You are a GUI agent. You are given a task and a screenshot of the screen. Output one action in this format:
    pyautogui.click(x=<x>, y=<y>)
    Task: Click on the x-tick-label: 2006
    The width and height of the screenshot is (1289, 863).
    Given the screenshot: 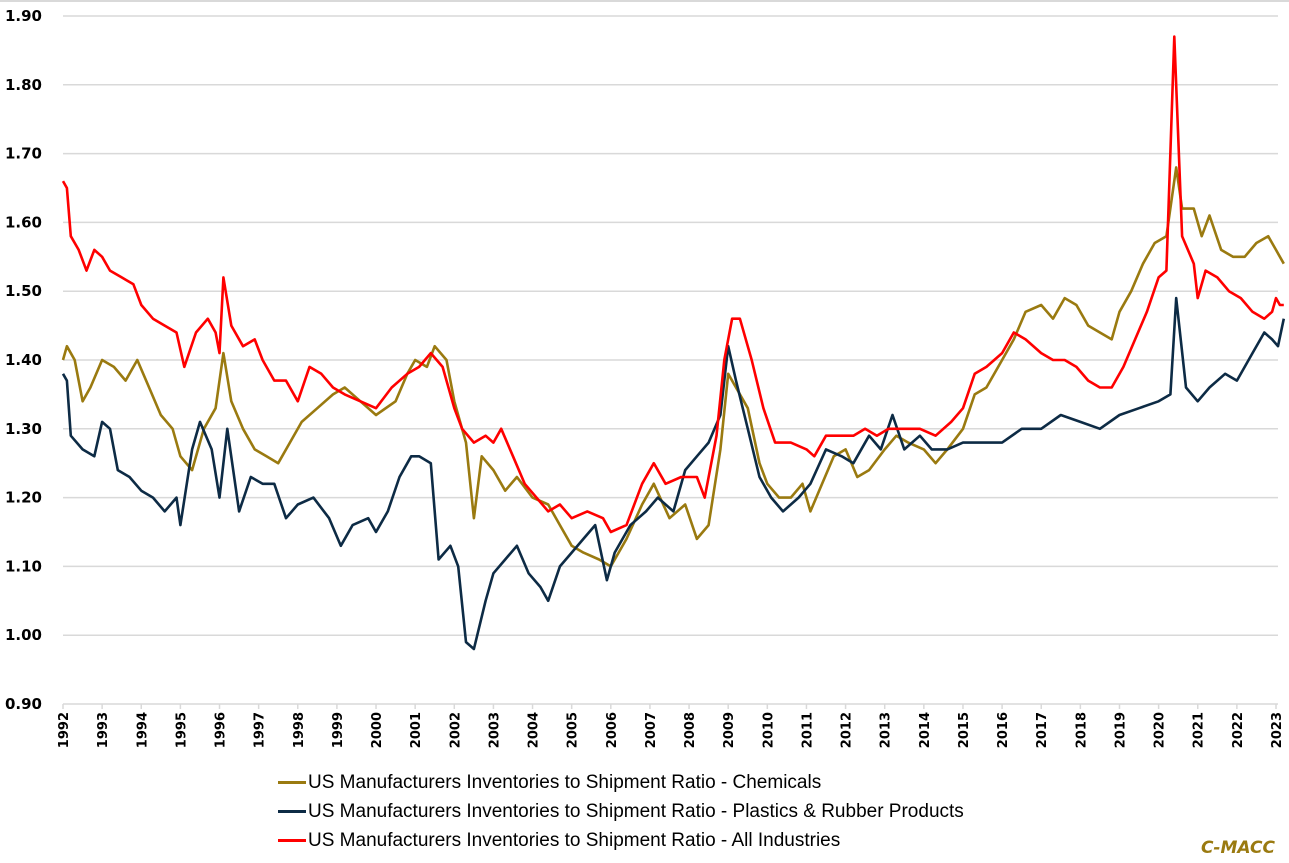 What is the action you would take?
    pyautogui.click(x=612, y=730)
    